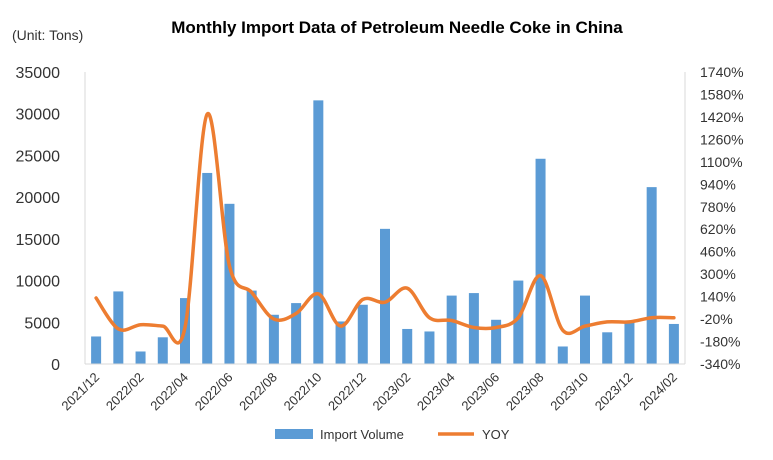 Image resolution: width=773 pixels, height=460 pixels. What do you see at coordinates (720, 364) in the screenshot?
I see `right-tick-label: -340%` at bounding box center [720, 364].